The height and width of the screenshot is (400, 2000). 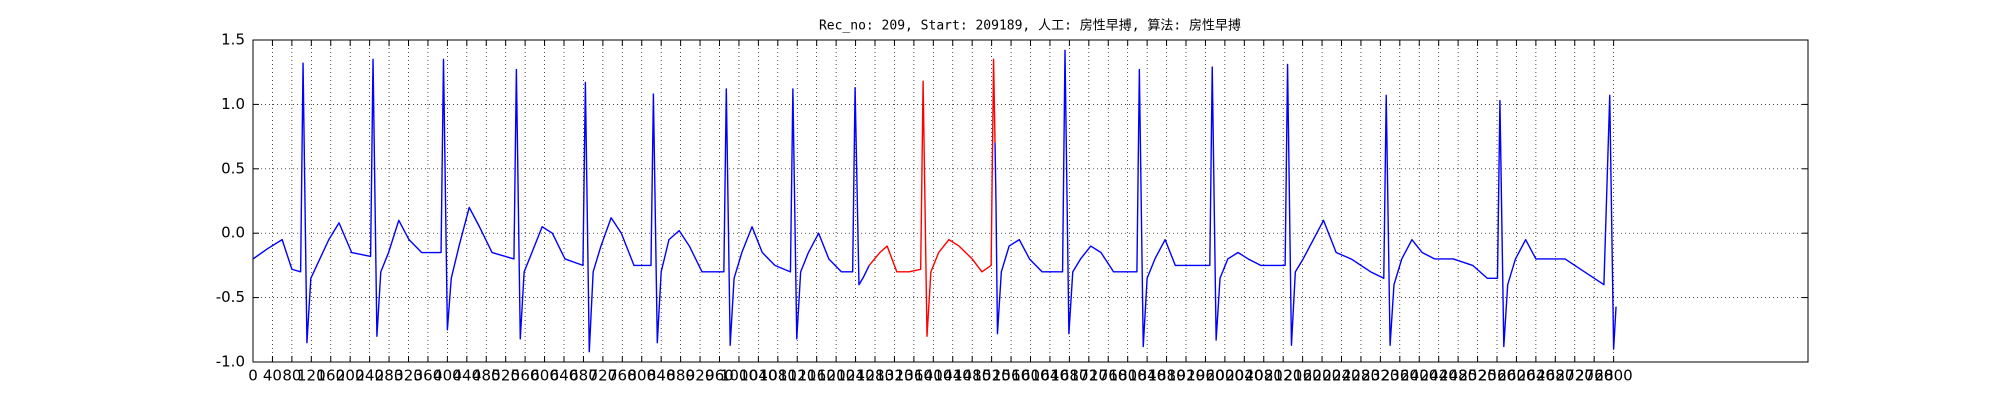 I want to click on y-tick-label: -1.0, so click(x=230, y=362).